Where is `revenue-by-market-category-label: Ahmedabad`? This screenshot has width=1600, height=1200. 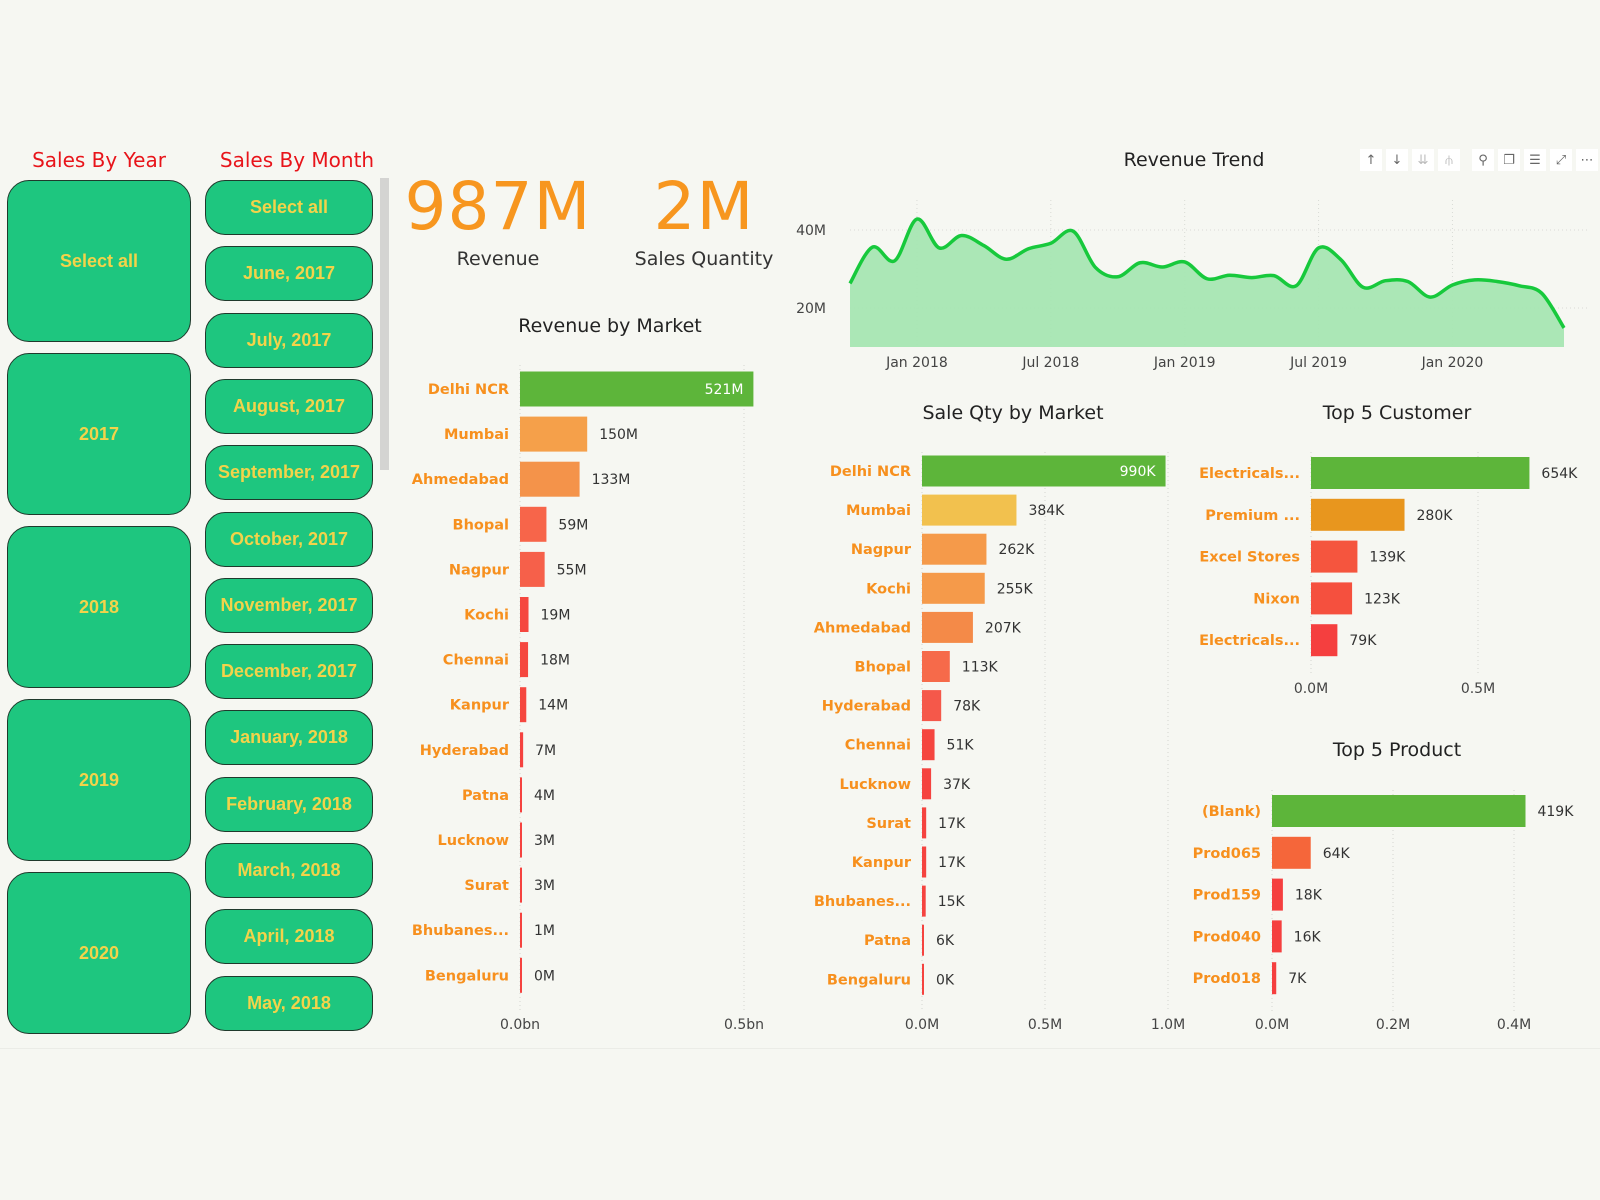
revenue-by-market-category-label: Ahmedabad is located at coordinates (460, 480).